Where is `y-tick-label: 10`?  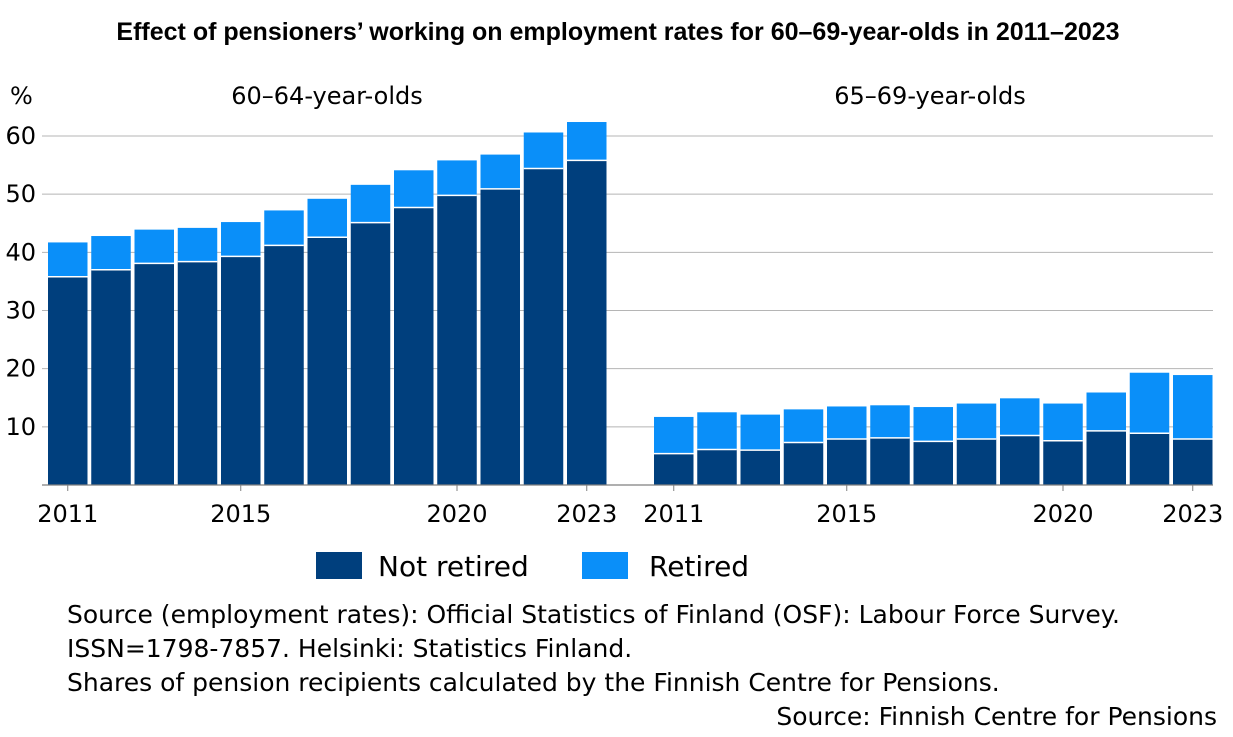
y-tick-label: 10 is located at coordinates (20, 427).